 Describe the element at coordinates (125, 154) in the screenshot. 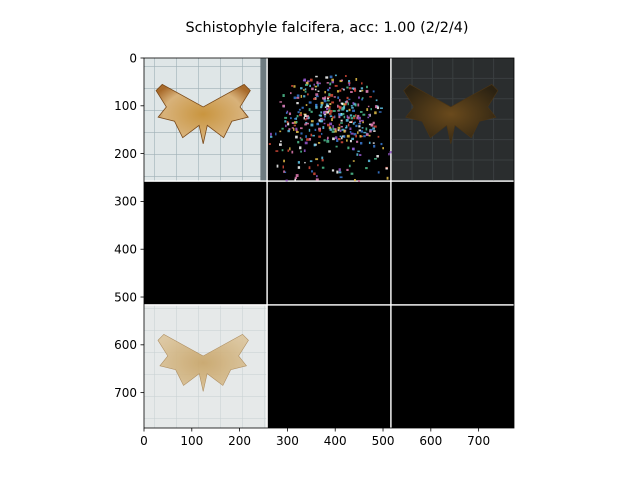

I see `y-tick-label: 200` at that location.